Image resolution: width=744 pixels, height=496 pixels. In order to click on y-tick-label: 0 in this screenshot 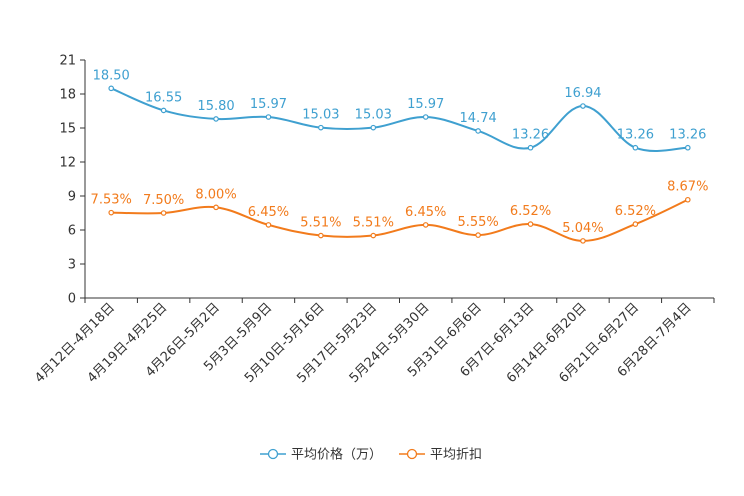, I will do `click(72, 299)`.